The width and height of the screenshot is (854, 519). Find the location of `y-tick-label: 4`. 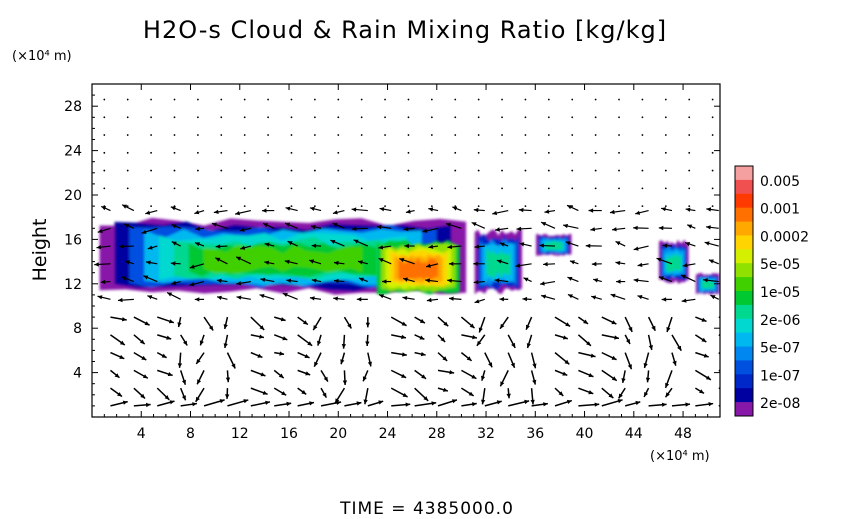

y-tick-label: 4 is located at coordinates (77, 374).